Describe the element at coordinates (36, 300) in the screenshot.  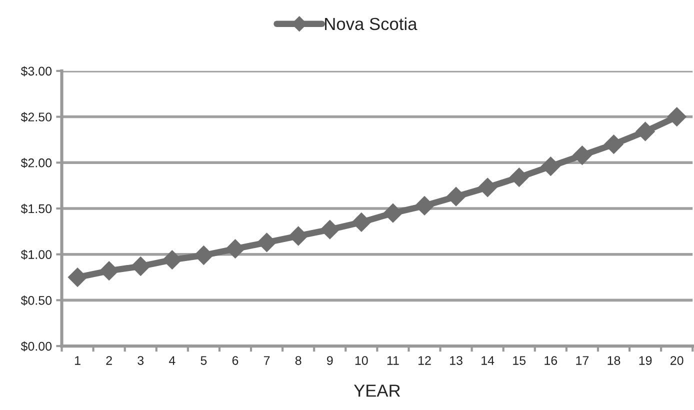
I see `y-tick-label: $0.50` at that location.